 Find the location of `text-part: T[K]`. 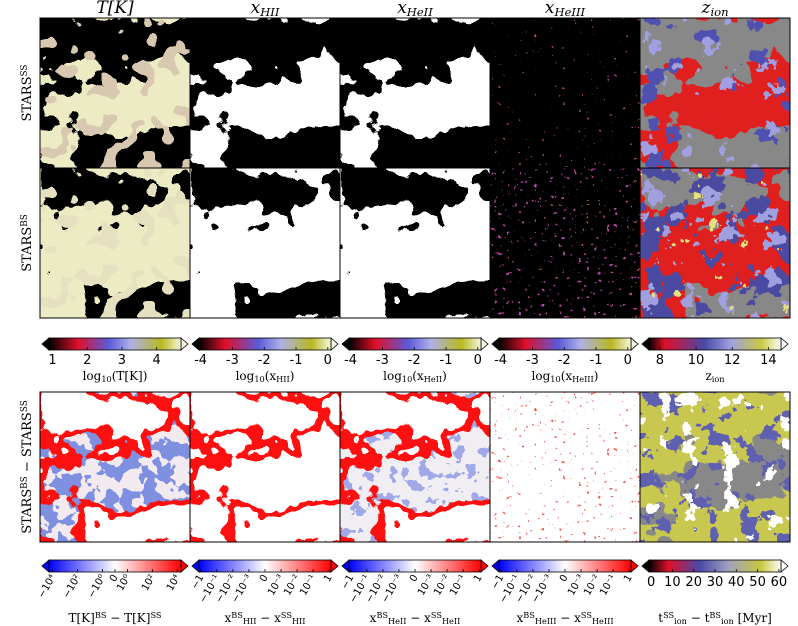

text-part: T[K] is located at coordinates (82, 618).